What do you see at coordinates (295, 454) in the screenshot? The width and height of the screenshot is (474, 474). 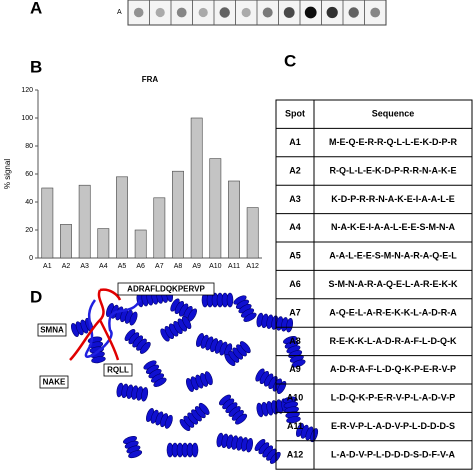 I see `table-cell: A12` at bounding box center [295, 454].